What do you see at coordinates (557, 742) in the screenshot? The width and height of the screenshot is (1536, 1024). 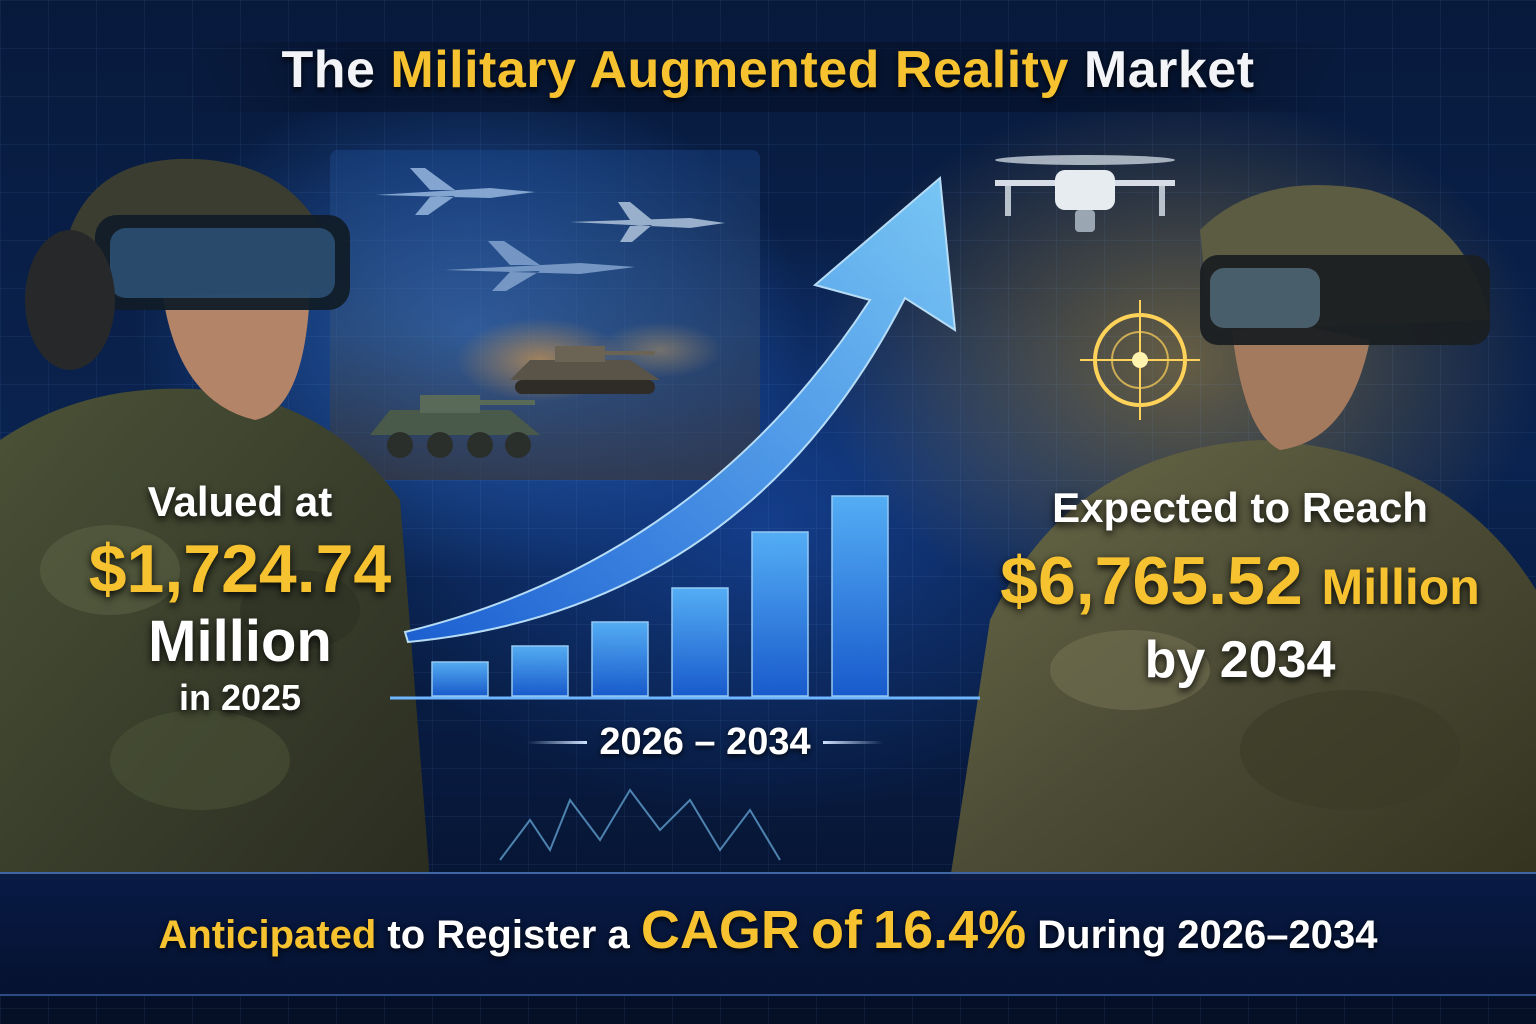 I see `divider-left` at bounding box center [557, 742].